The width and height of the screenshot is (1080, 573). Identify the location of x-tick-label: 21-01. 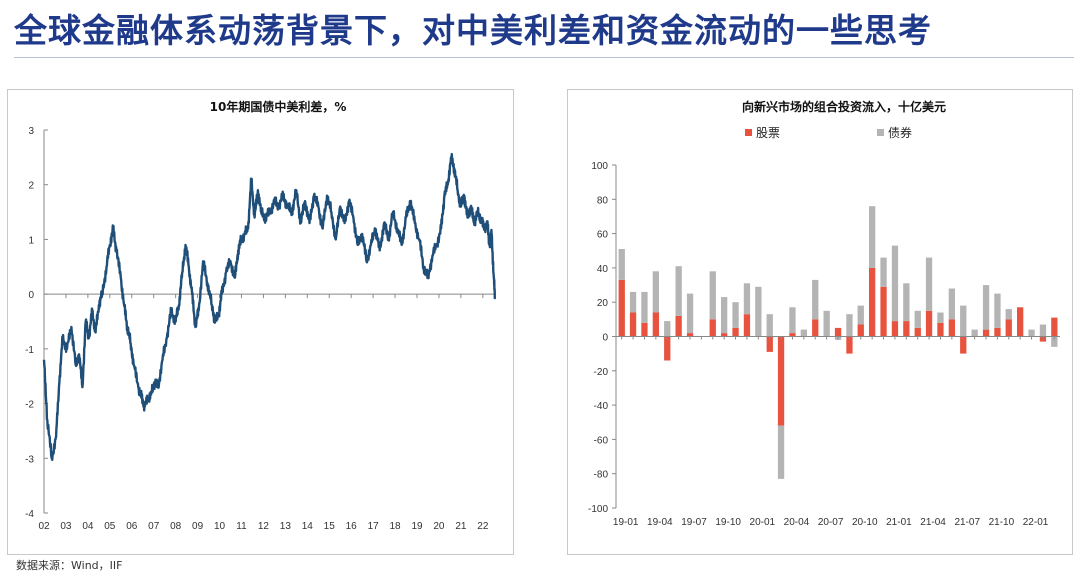
(899, 522).